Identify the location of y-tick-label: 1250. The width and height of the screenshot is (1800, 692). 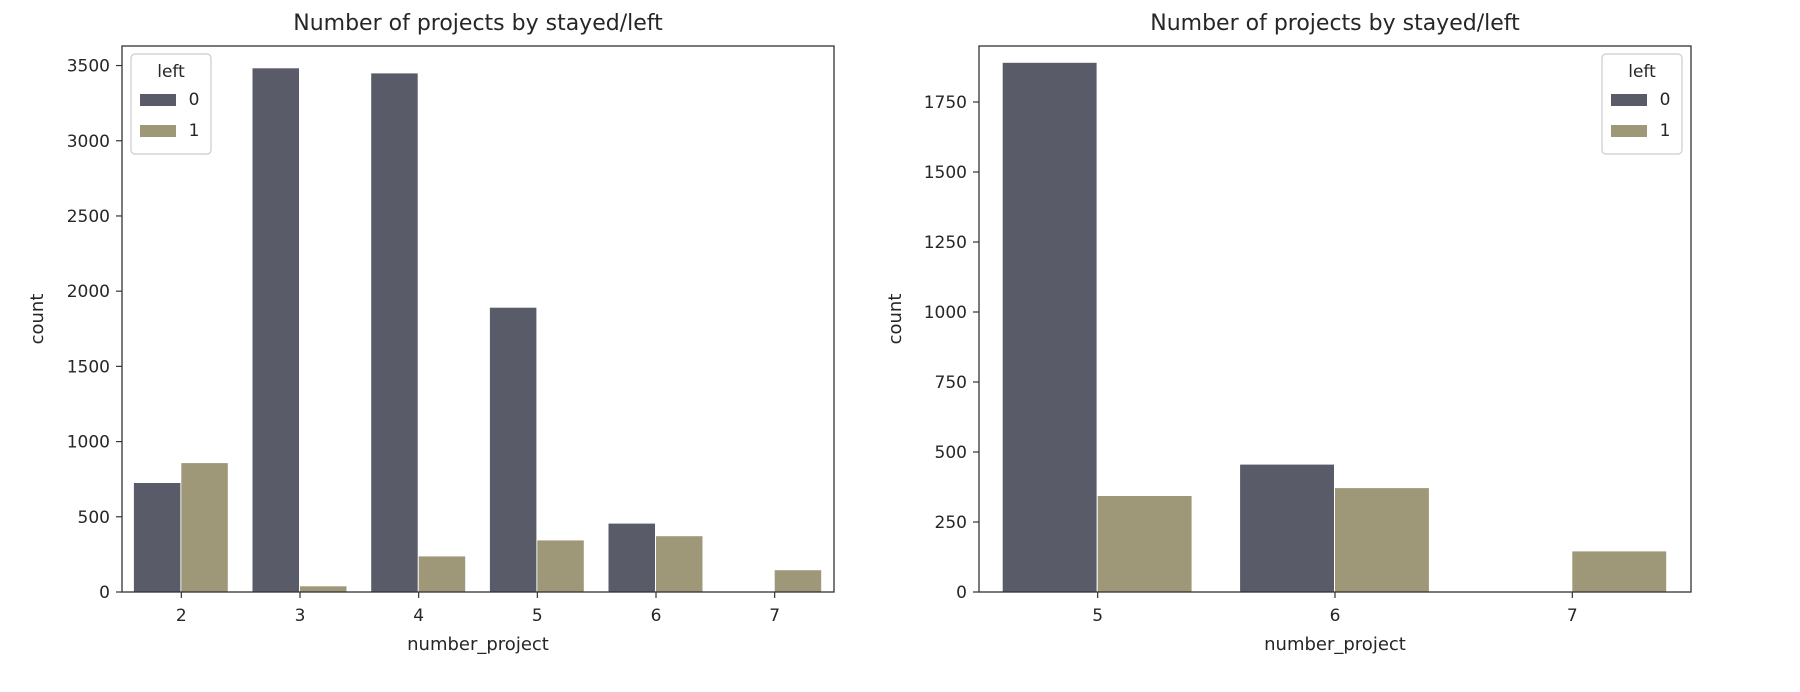
(945, 243).